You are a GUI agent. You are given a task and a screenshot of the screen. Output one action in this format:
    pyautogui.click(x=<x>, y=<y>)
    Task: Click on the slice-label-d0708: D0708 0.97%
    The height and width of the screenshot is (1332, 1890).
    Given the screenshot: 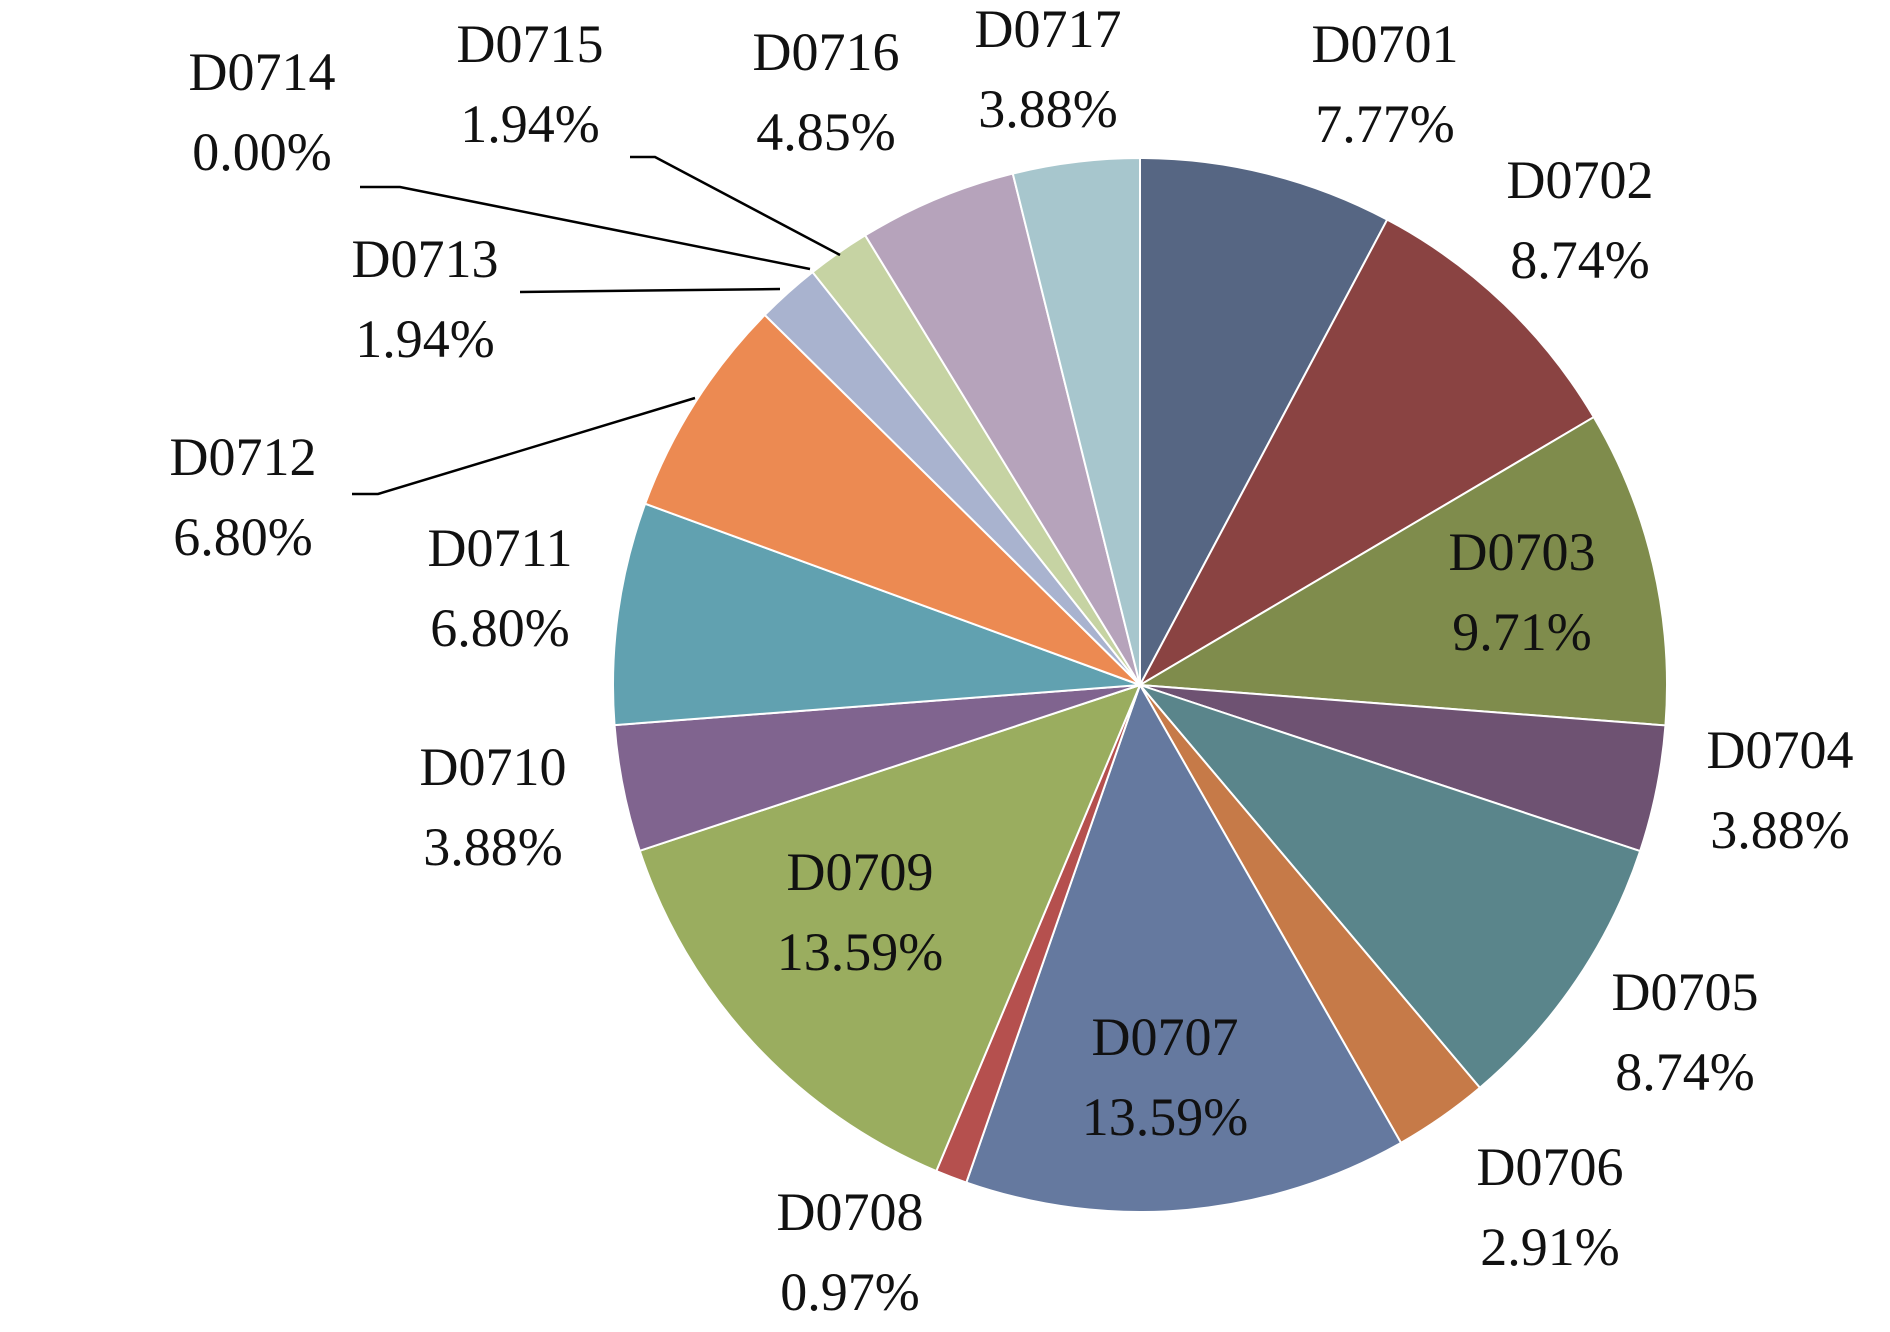 What is the action you would take?
    pyautogui.click(x=850, y=1252)
    